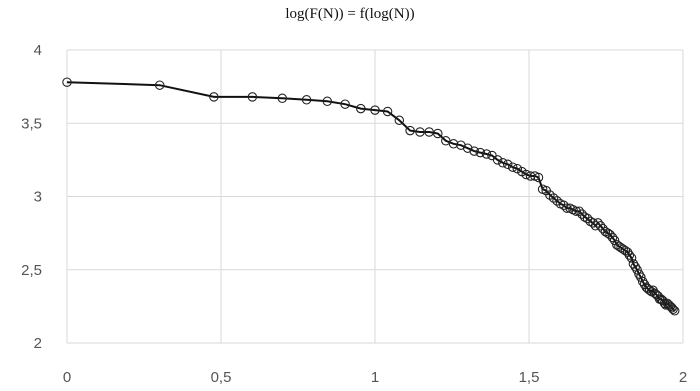 Image resolution: width=700 pixels, height=391 pixels. Describe the element at coordinates (31, 123) in the screenshot. I see `y-tick-label: 3,5` at that location.